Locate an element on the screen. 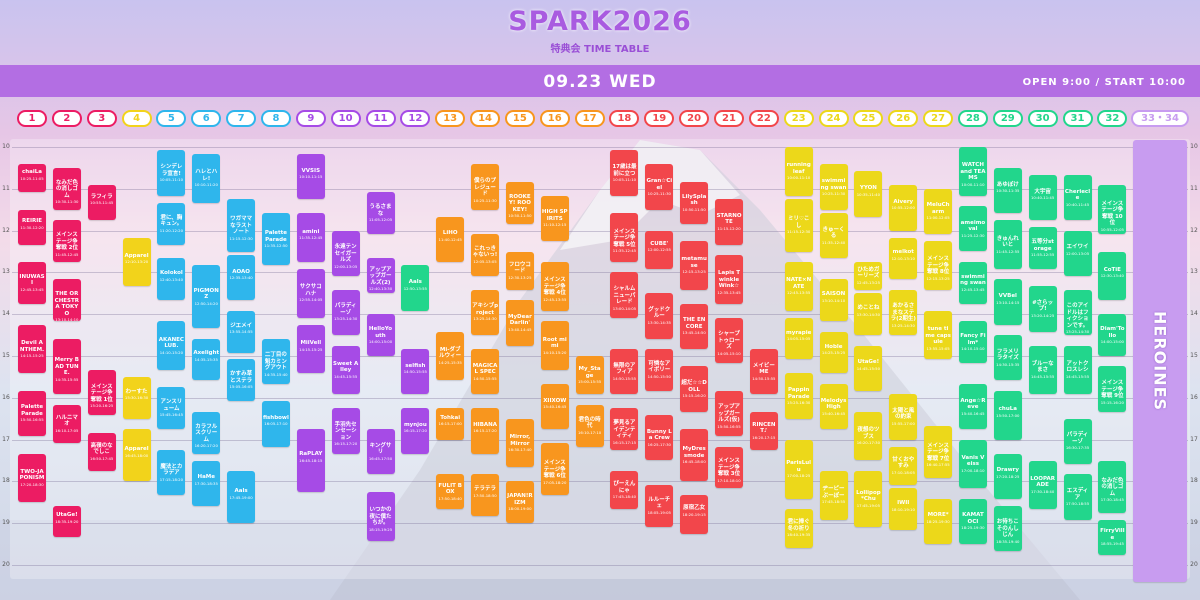  slot-name: Ange☆Reve is located at coordinates (973, 404).